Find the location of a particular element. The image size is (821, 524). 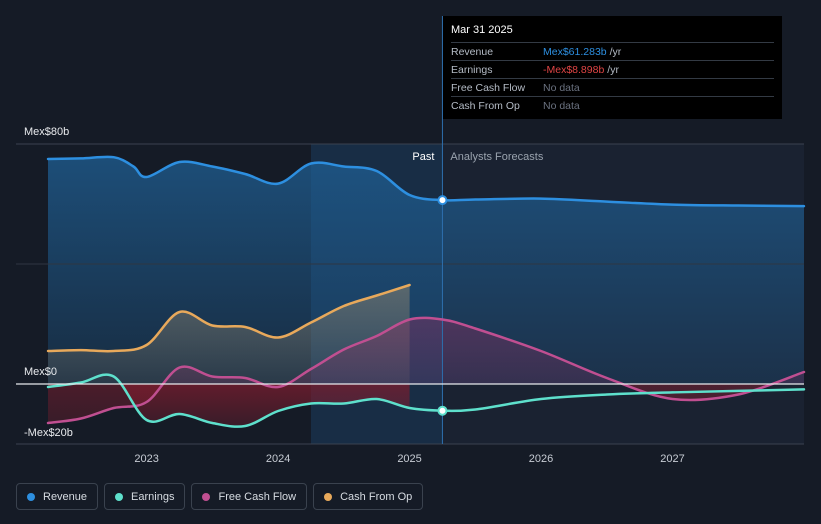

revenue-marker is located at coordinates (442, 200).